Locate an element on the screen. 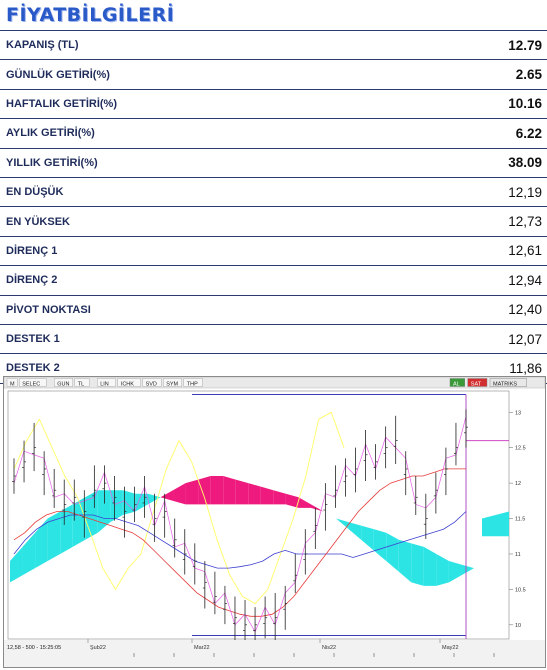  toolbar-button-label: LIN is located at coordinates (104, 384).